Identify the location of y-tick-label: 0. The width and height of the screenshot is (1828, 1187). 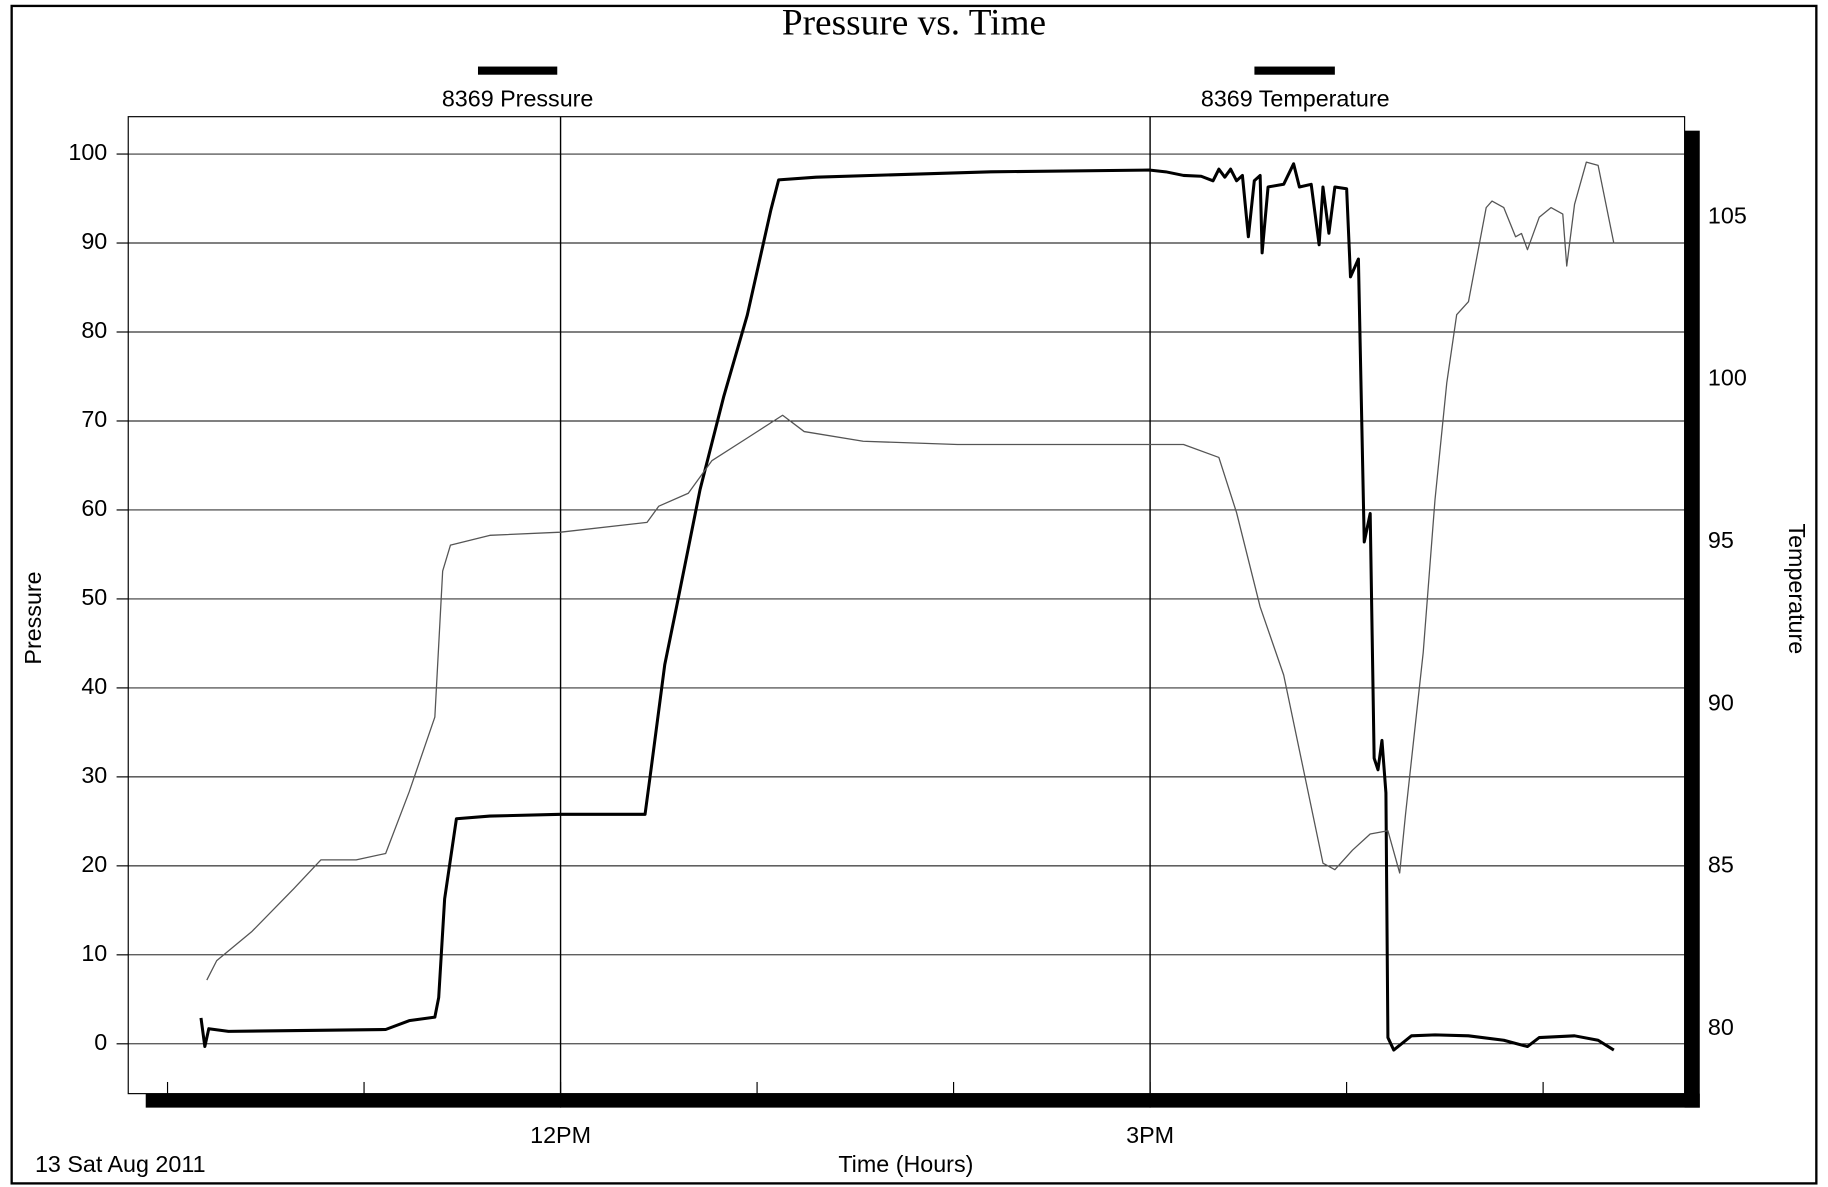
(100, 1042).